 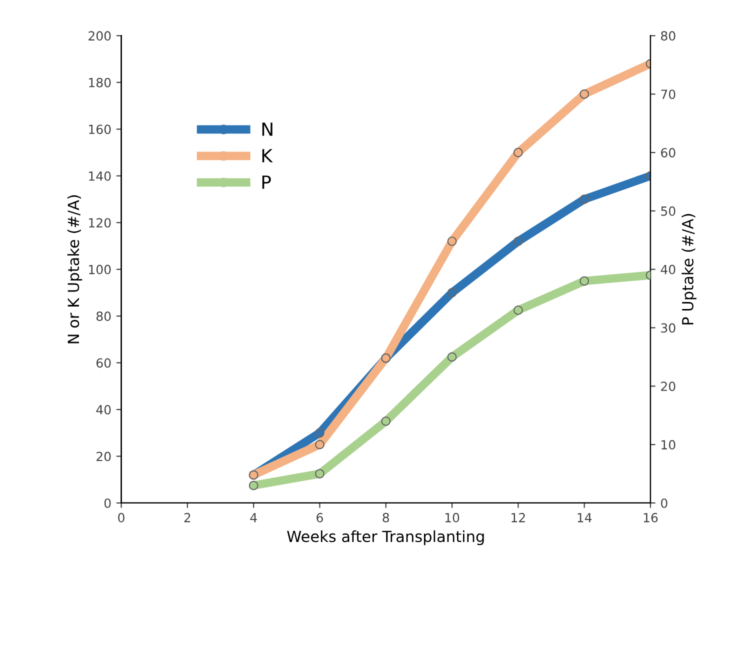 I want to click on x-tick-label: 14, so click(x=585, y=517).